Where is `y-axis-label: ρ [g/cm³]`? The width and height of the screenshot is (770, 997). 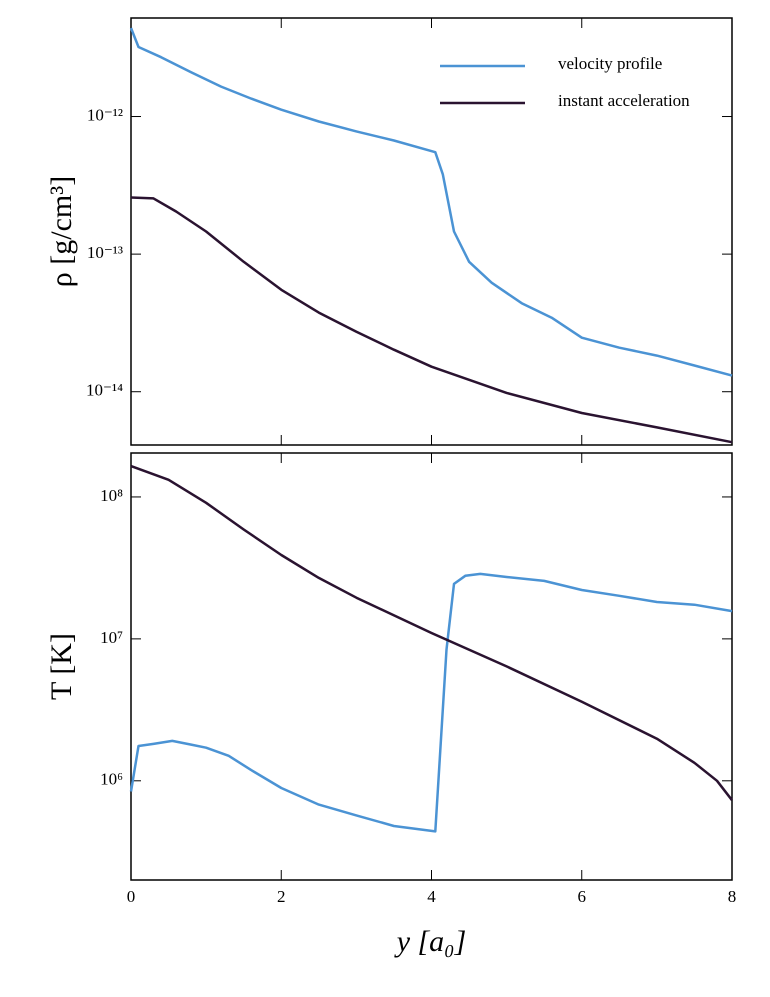 y-axis-label: ρ [g/cm³] is located at coordinates (61, 231).